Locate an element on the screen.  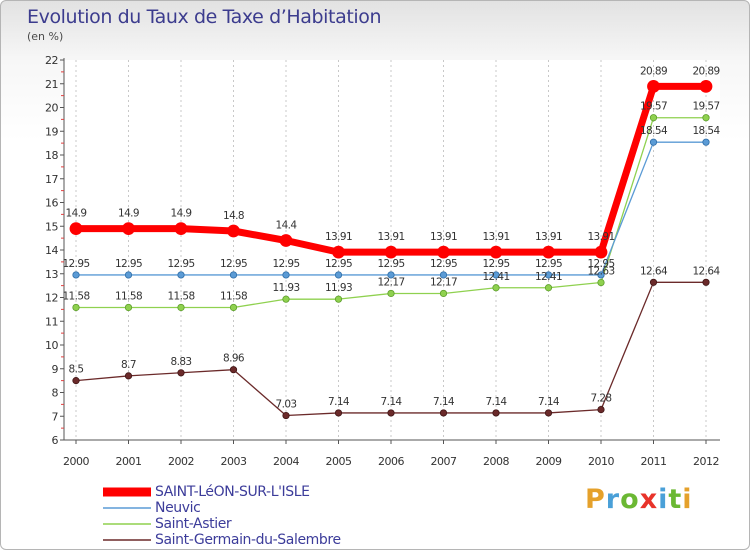
y-tick-label: 10 is located at coordinates (51, 345).